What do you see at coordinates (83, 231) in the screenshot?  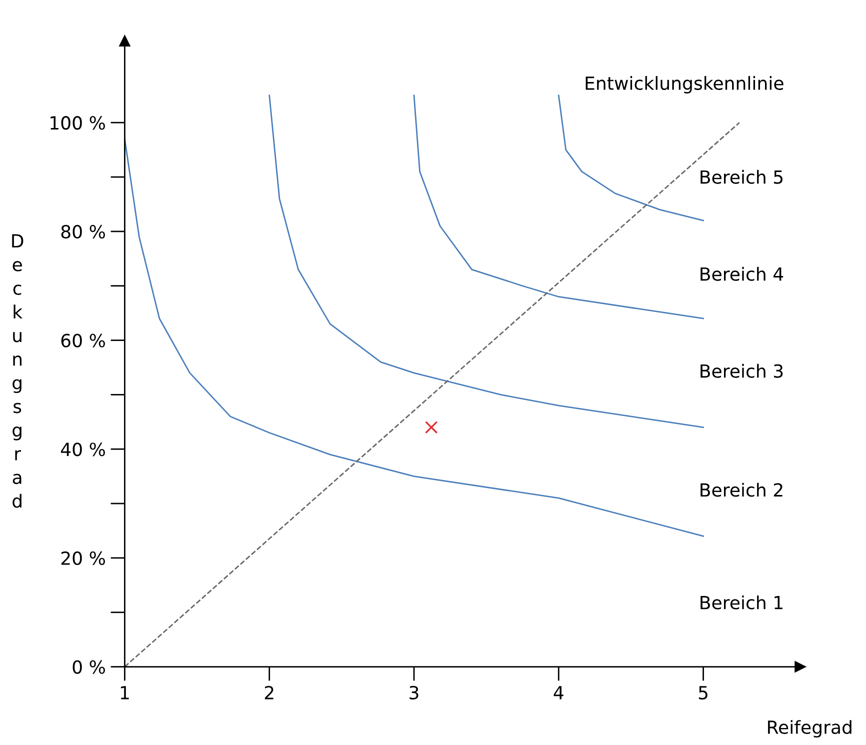 I see `y-tick-label: 80 %` at bounding box center [83, 231].